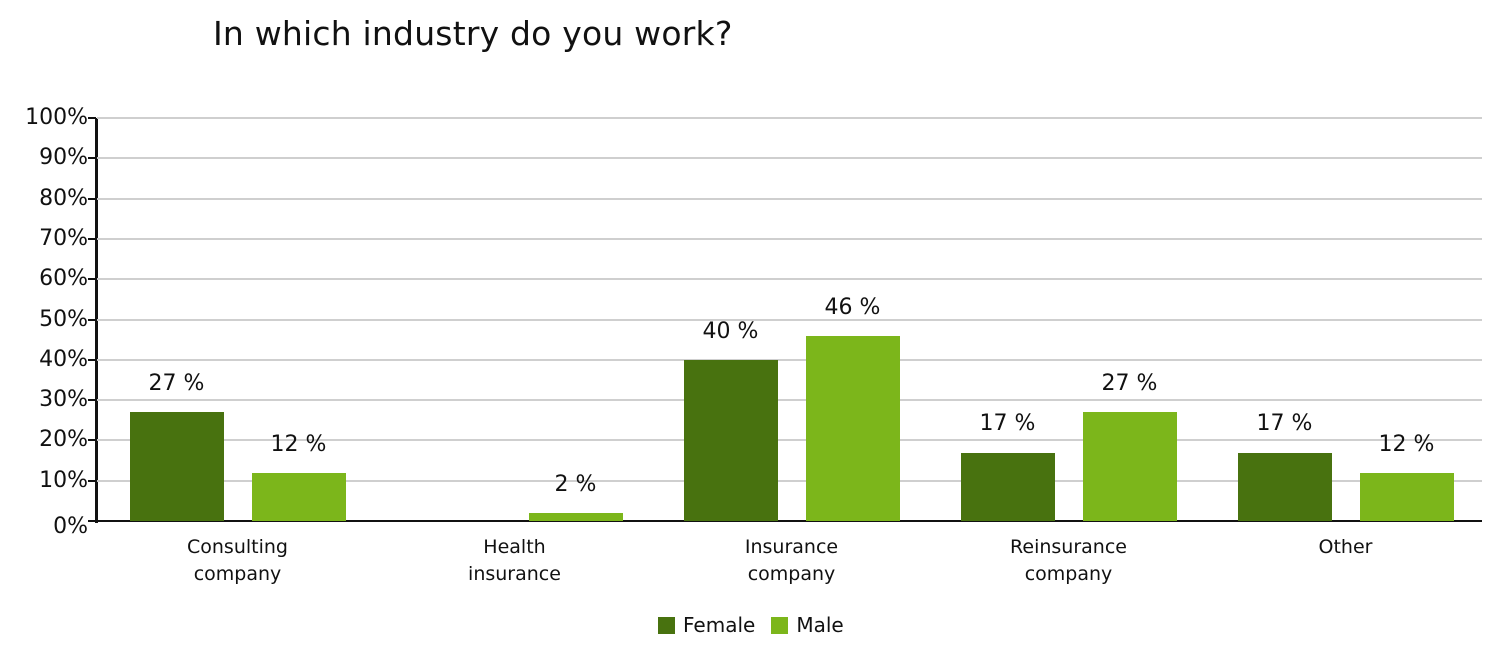  Describe the element at coordinates (237, 560) in the screenshot. I see `x-category-label: Consulting company` at that location.